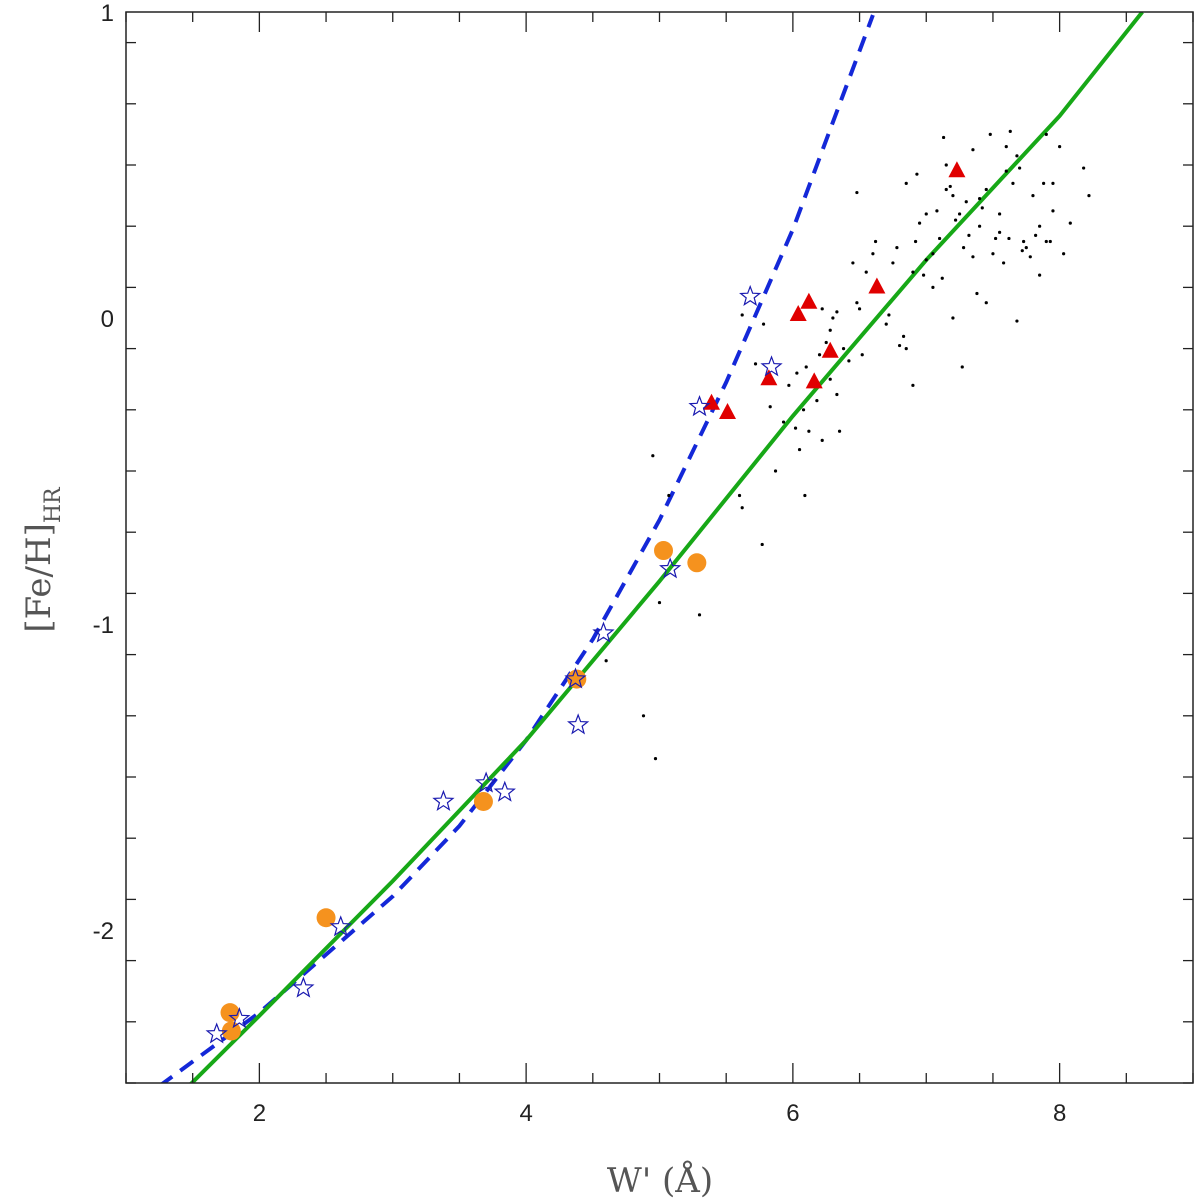 This screenshot has width=1200, height=1200. I want to click on y-tick-label: 0, so click(107, 319).